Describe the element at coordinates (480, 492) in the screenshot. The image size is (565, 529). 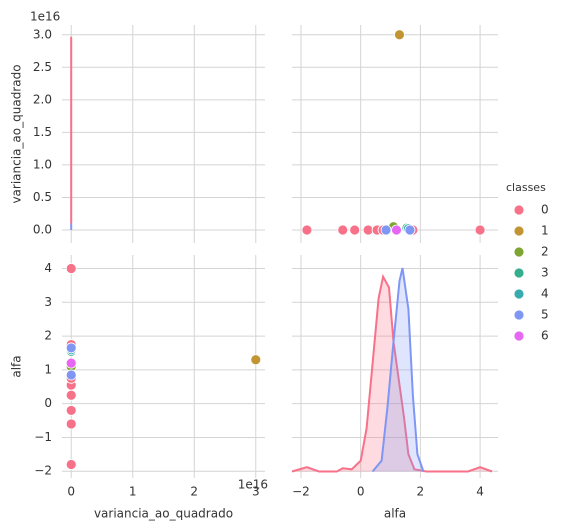
I see `x-tick-label: 4` at that location.